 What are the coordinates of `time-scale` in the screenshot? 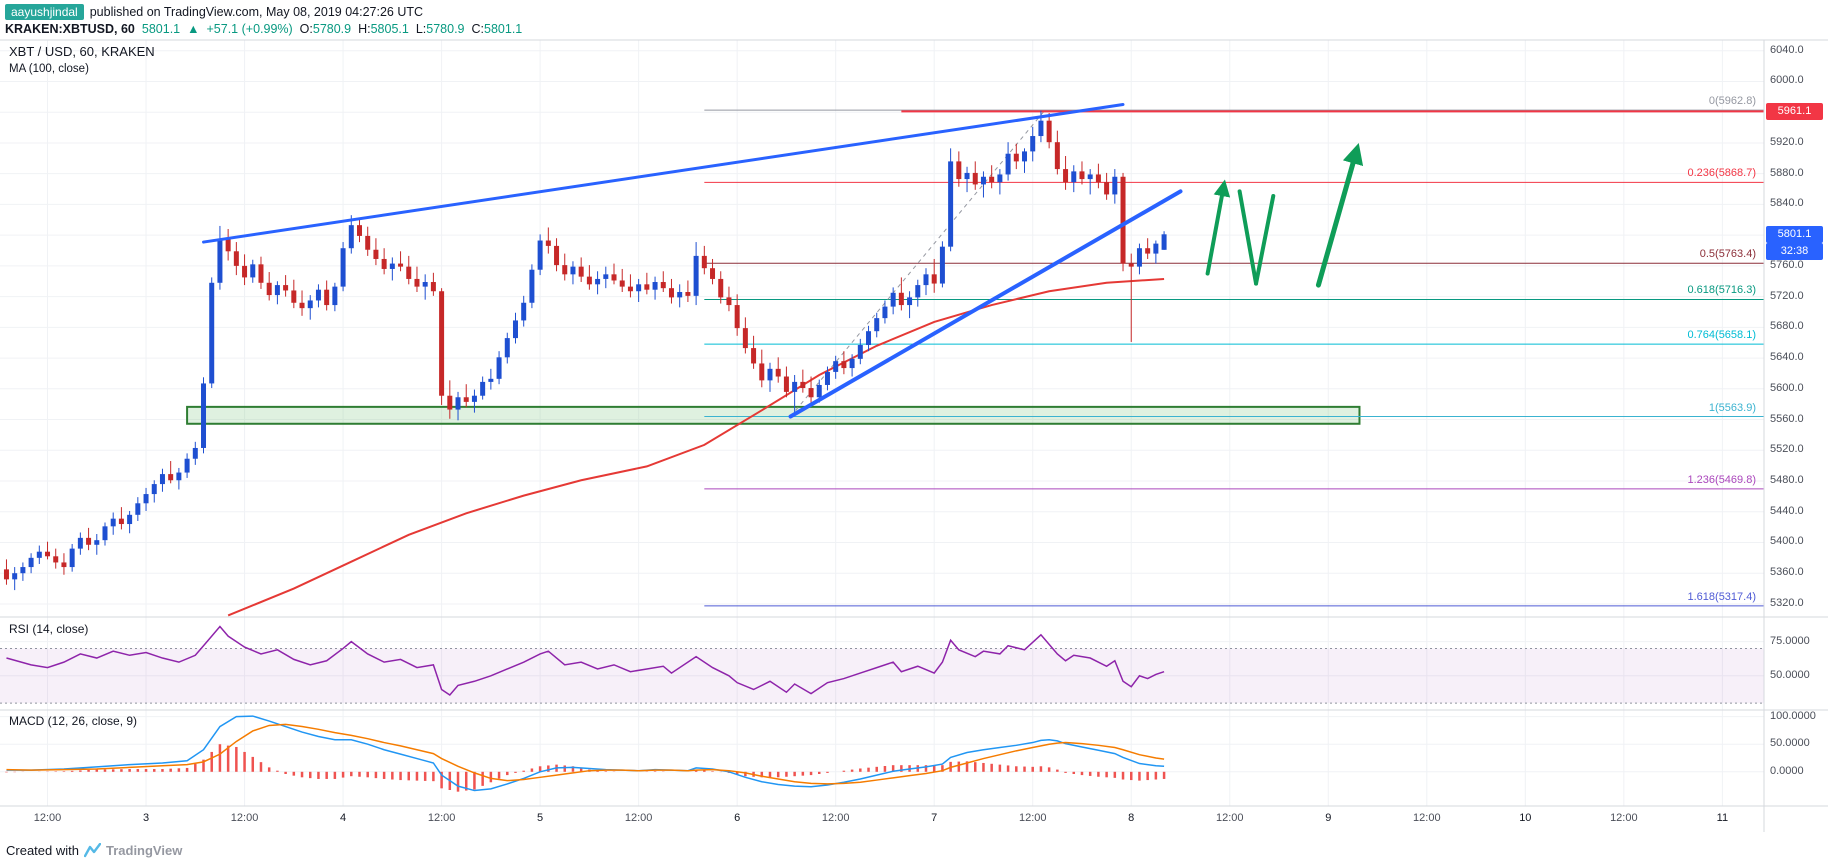 It's located at (882, 819).